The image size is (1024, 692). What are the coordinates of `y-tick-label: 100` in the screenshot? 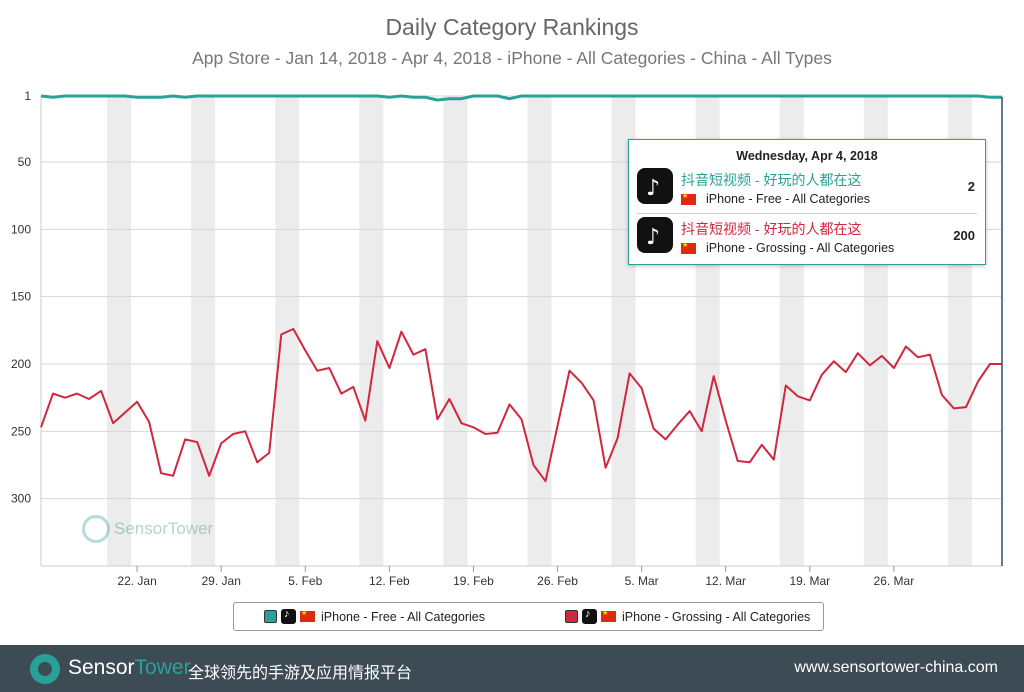 It's located at (21, 229).